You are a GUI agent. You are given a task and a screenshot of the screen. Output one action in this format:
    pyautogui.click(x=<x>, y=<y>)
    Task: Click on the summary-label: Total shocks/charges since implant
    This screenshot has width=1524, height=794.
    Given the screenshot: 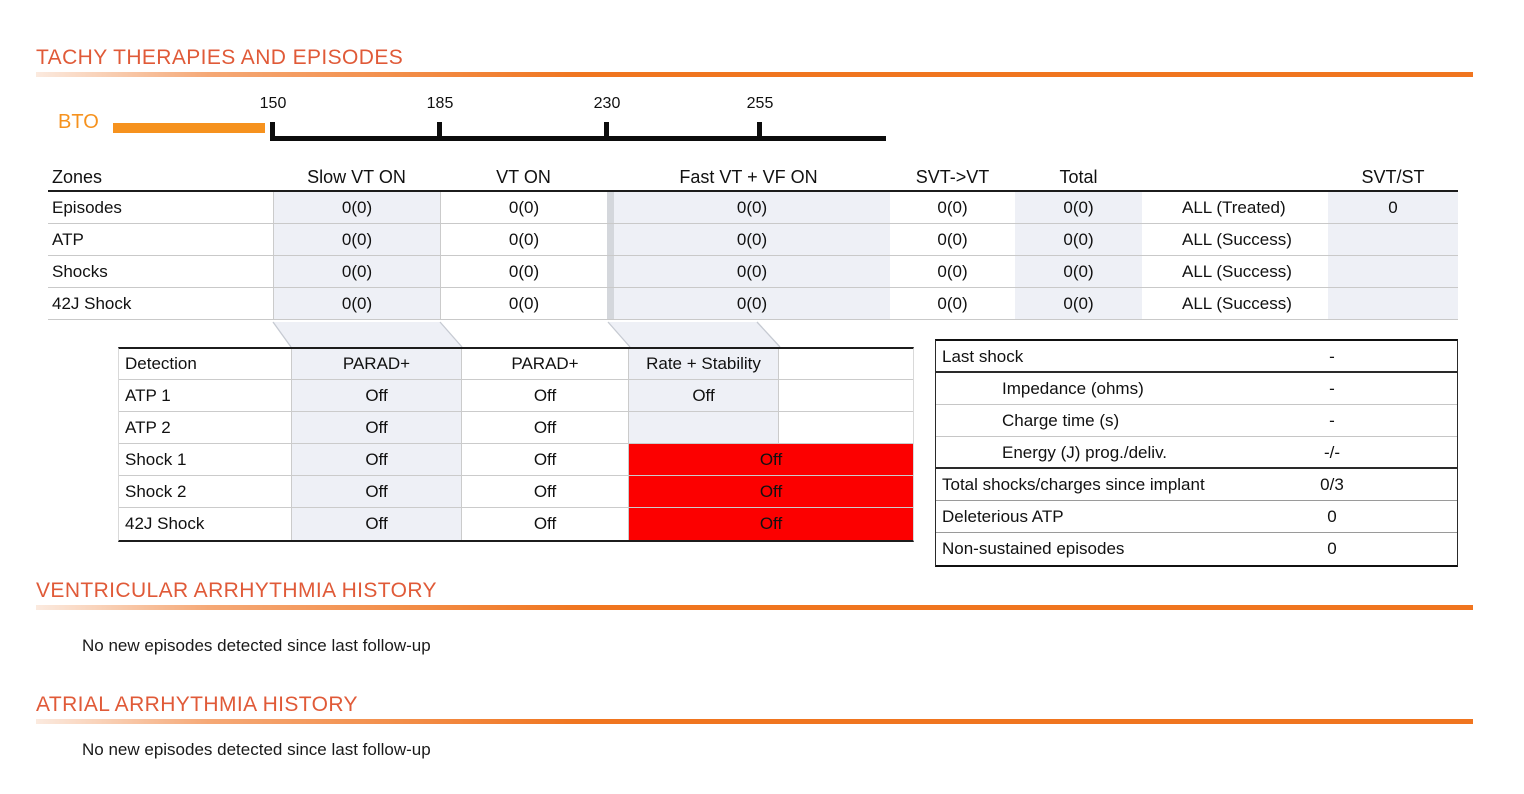 What is the action you would take?
    pyautogui.click(x=1073, y=484)
    